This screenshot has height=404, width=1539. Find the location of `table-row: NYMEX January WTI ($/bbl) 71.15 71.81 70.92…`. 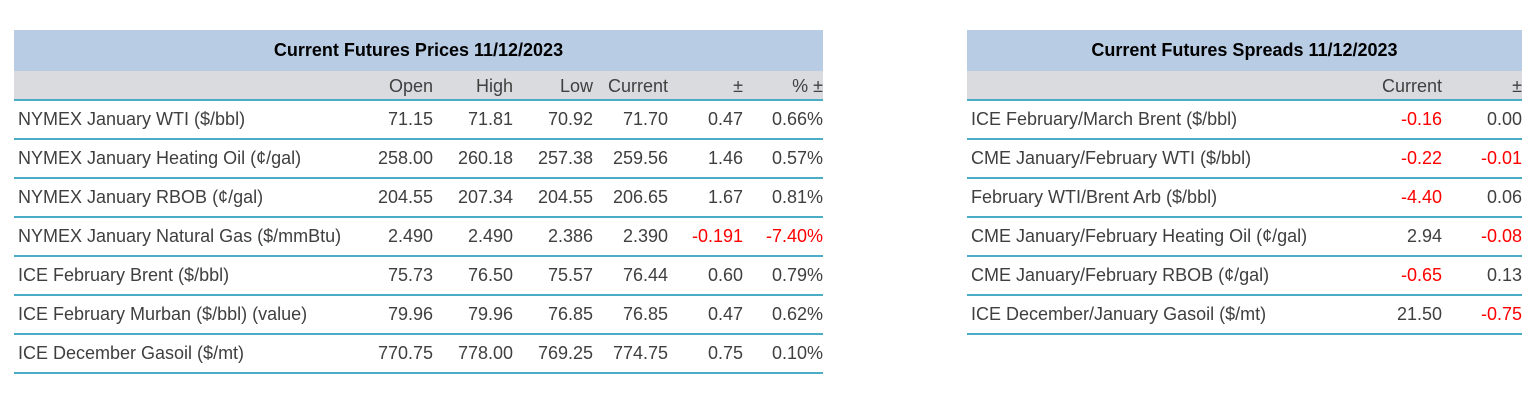

table-row: NYMEX January WTI ($/bbl) 71.15 71.81 70.92… is located at coordinates (418, 120).